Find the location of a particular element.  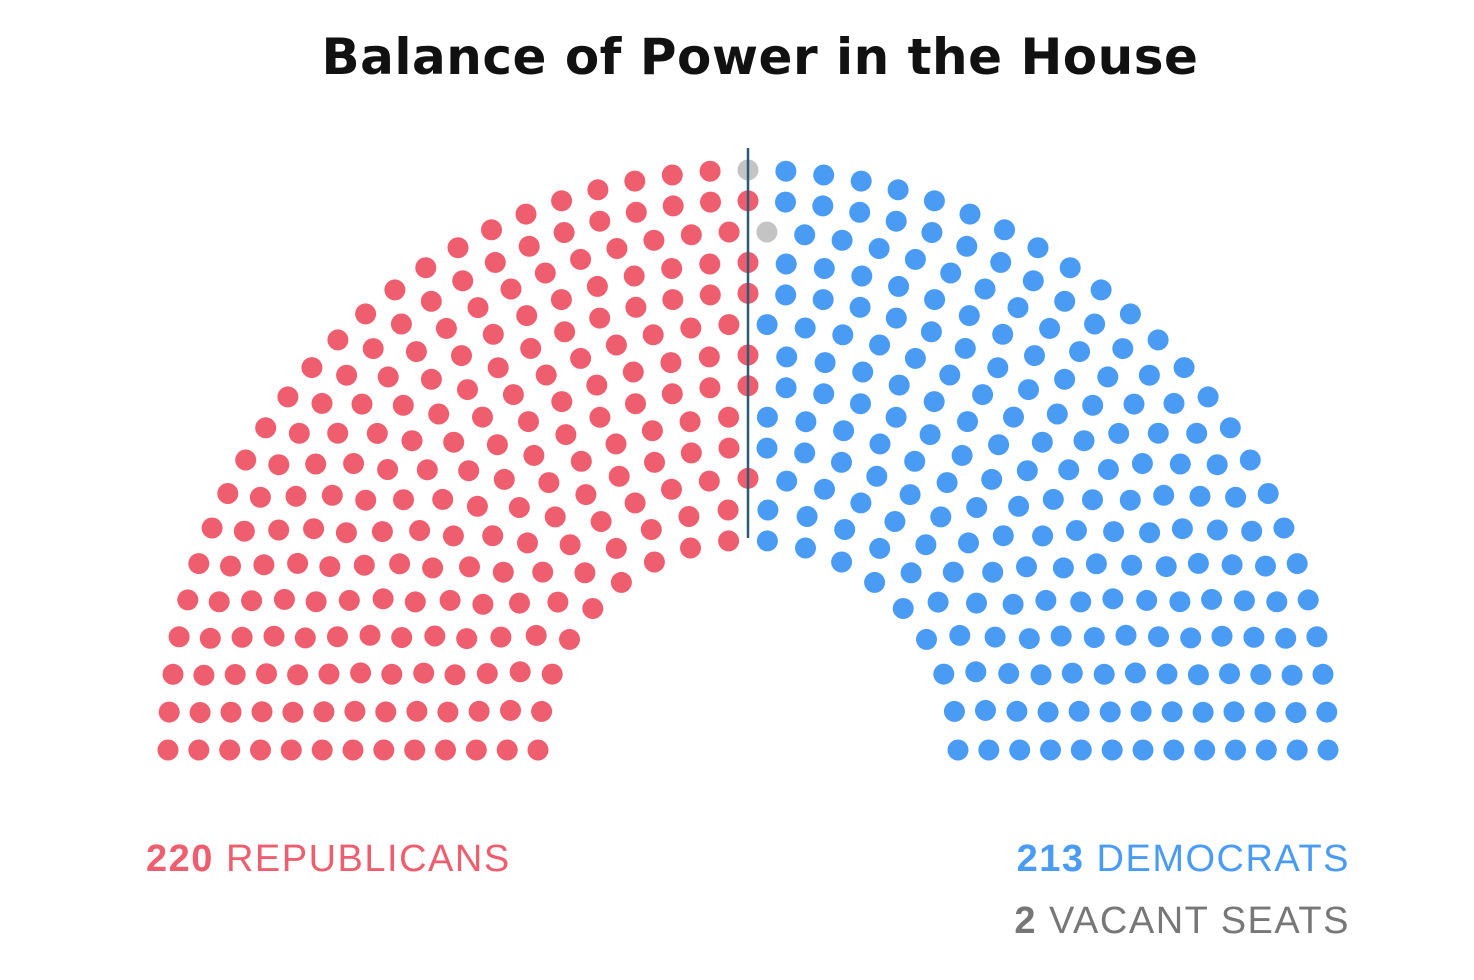

democrats-label: DEMOCRATS is located at coordinates (1223, 859).